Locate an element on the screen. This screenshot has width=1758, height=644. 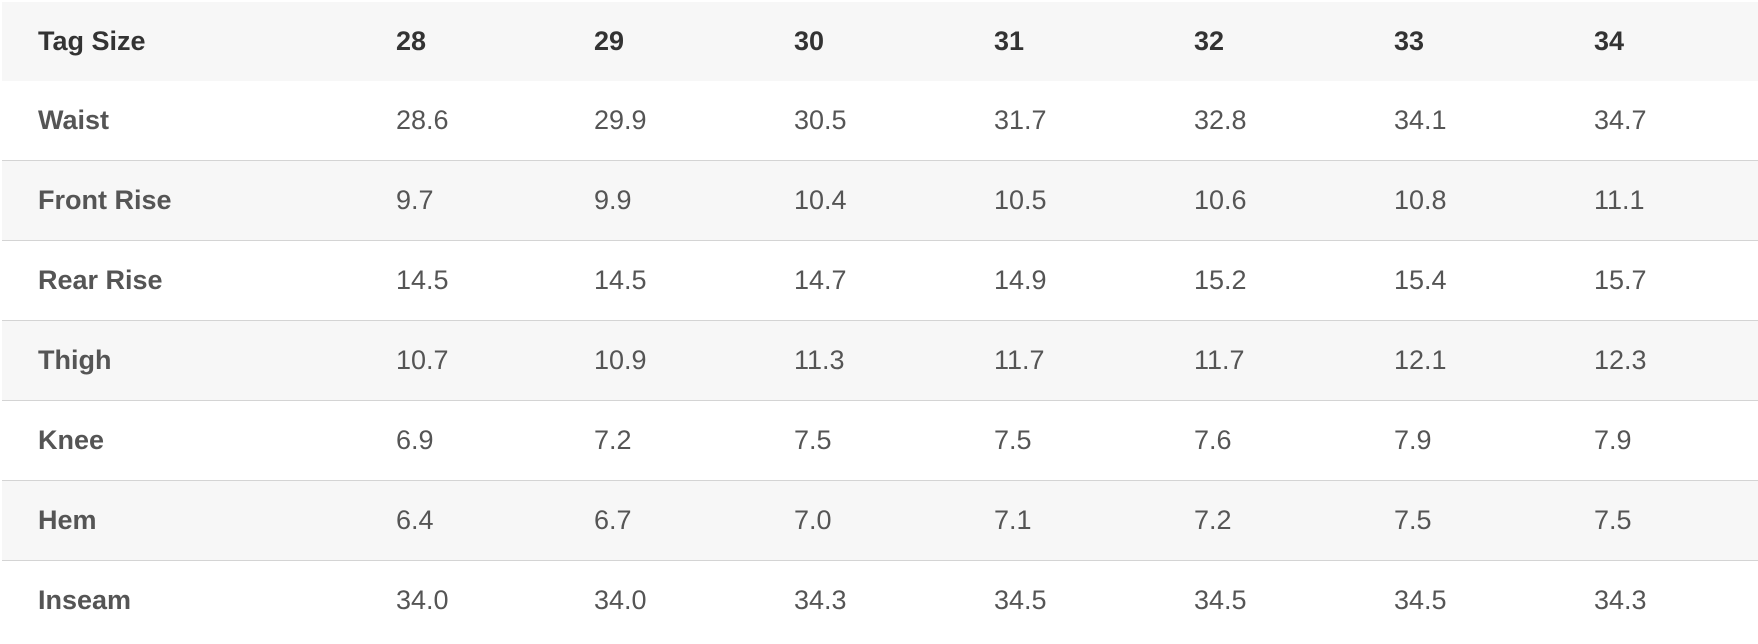
table-cell: 6.7 is located at coordinates (694, 520).